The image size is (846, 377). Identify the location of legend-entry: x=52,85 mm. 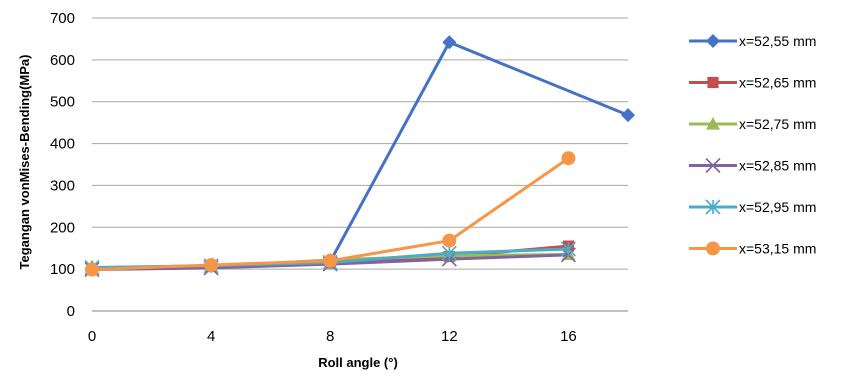
(752, 166).